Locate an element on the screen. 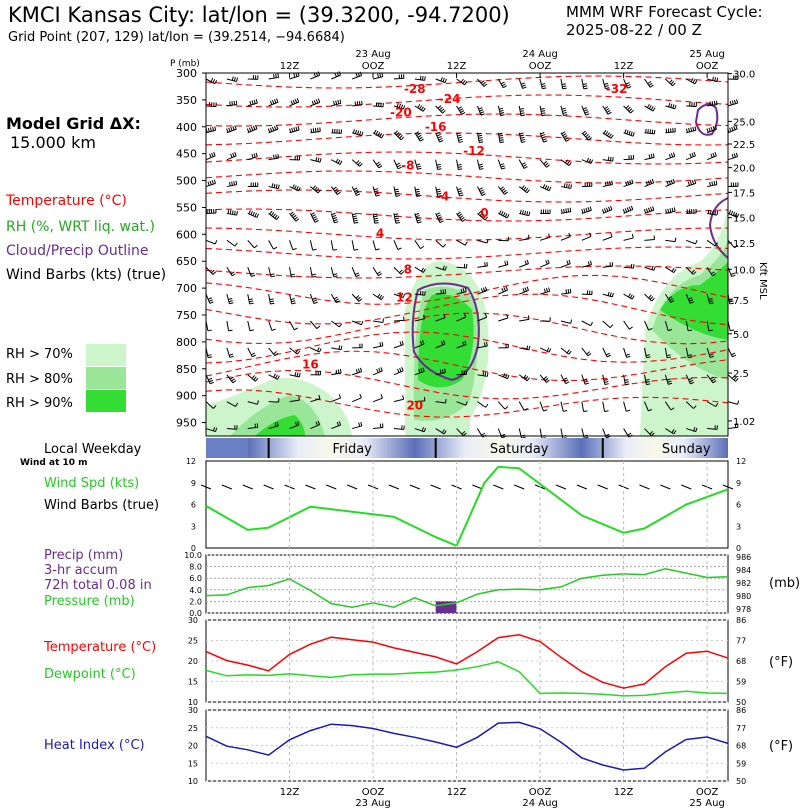 This screenshot has height=811, width=810. legend-temperature: Temperature (°C) is located at coordinates (66, 201).